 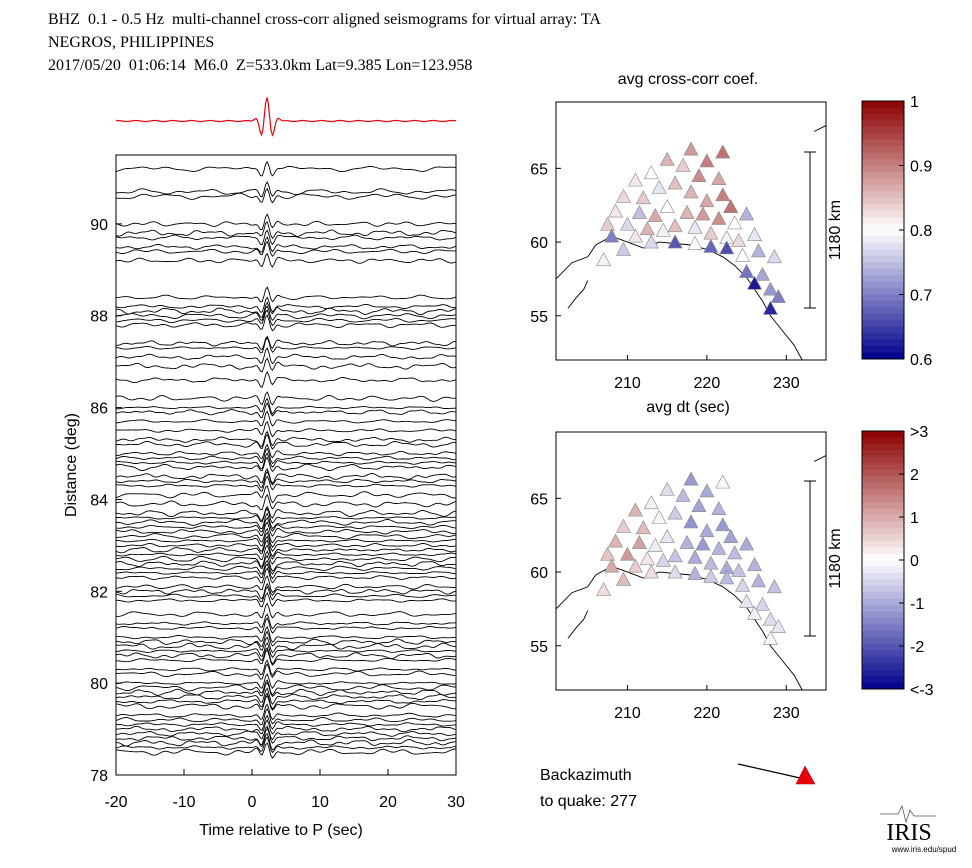 I want to click on map-ccc-title: avg cross-corr coef., so click(x=688, y=79).